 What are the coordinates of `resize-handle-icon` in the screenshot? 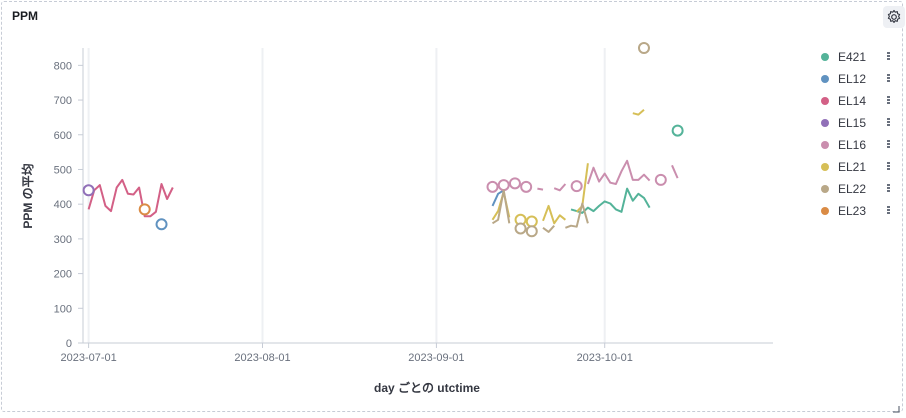 It's located at (896, 406).